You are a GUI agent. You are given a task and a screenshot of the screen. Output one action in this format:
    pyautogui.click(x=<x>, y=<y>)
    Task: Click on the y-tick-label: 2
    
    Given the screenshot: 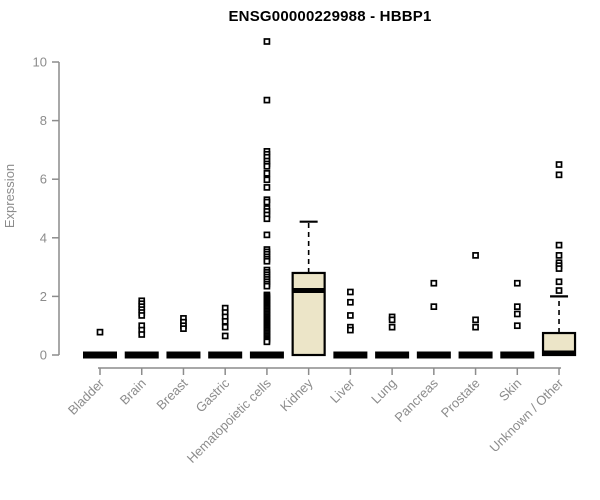 What is the action you would take?
    pyautogui.click(x=43, y=296)
    